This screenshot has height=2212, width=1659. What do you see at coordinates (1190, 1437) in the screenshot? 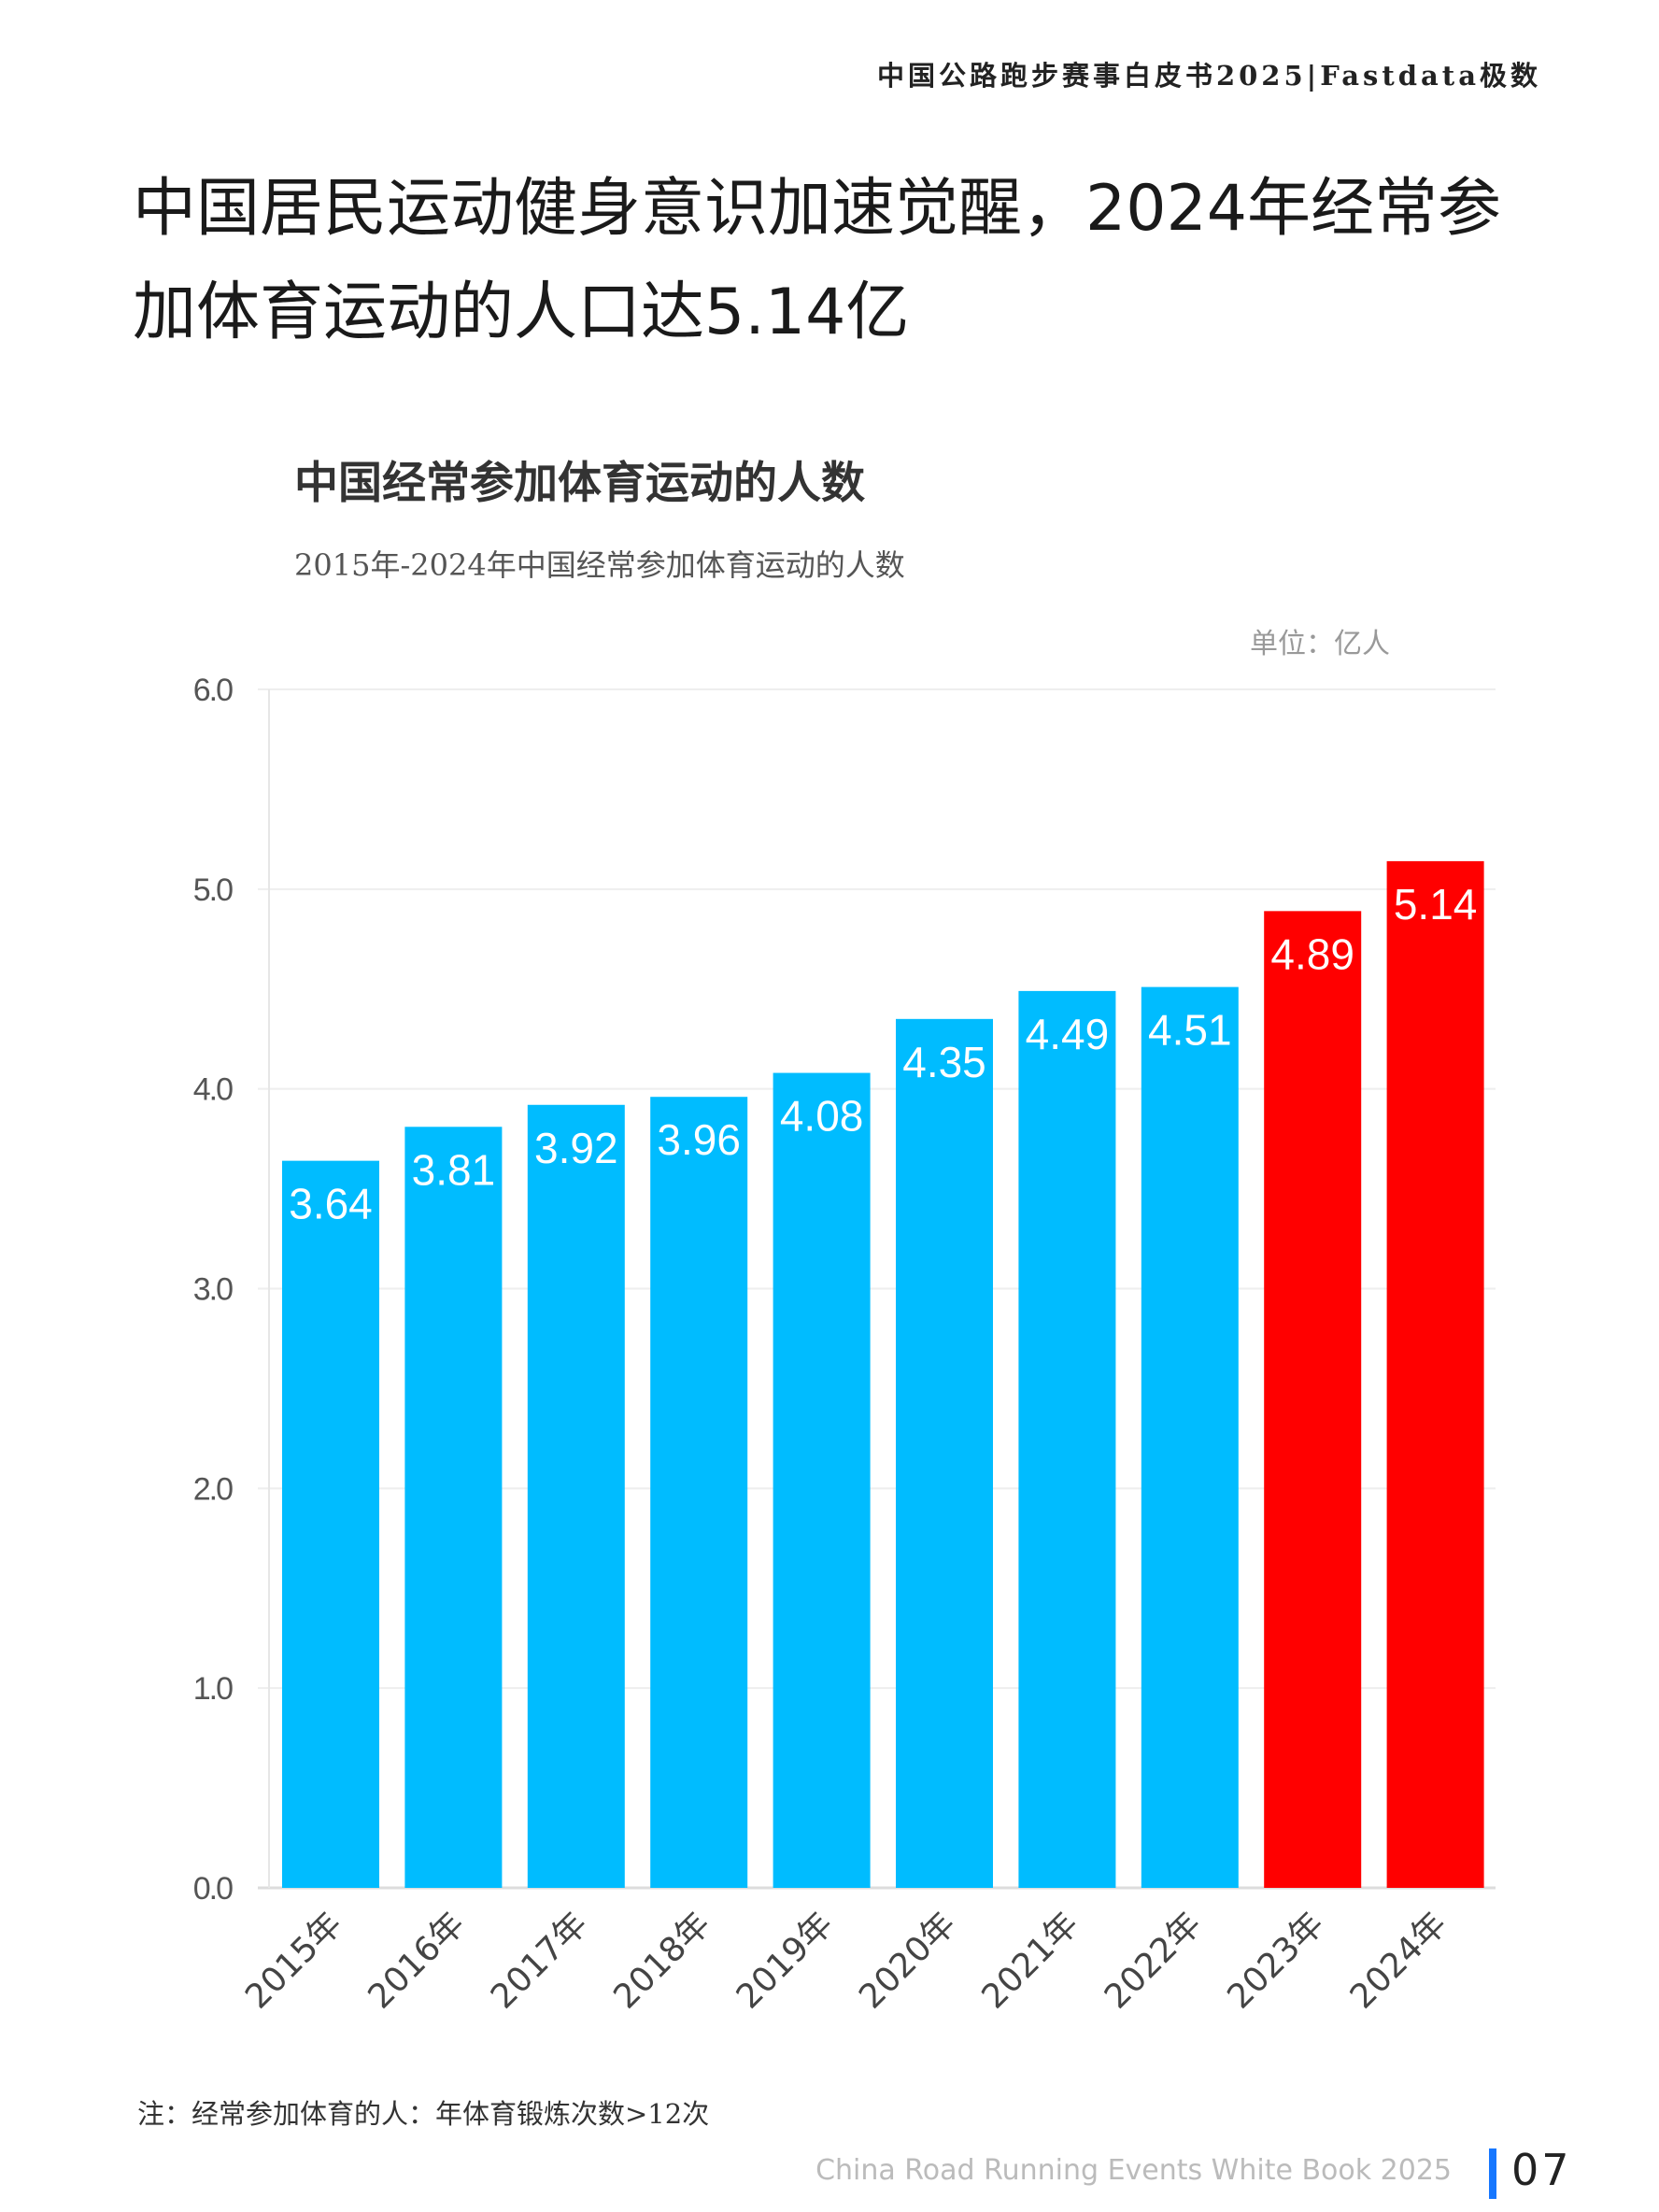
I see `bar-2022年` at bounding box center [1190, 1437].